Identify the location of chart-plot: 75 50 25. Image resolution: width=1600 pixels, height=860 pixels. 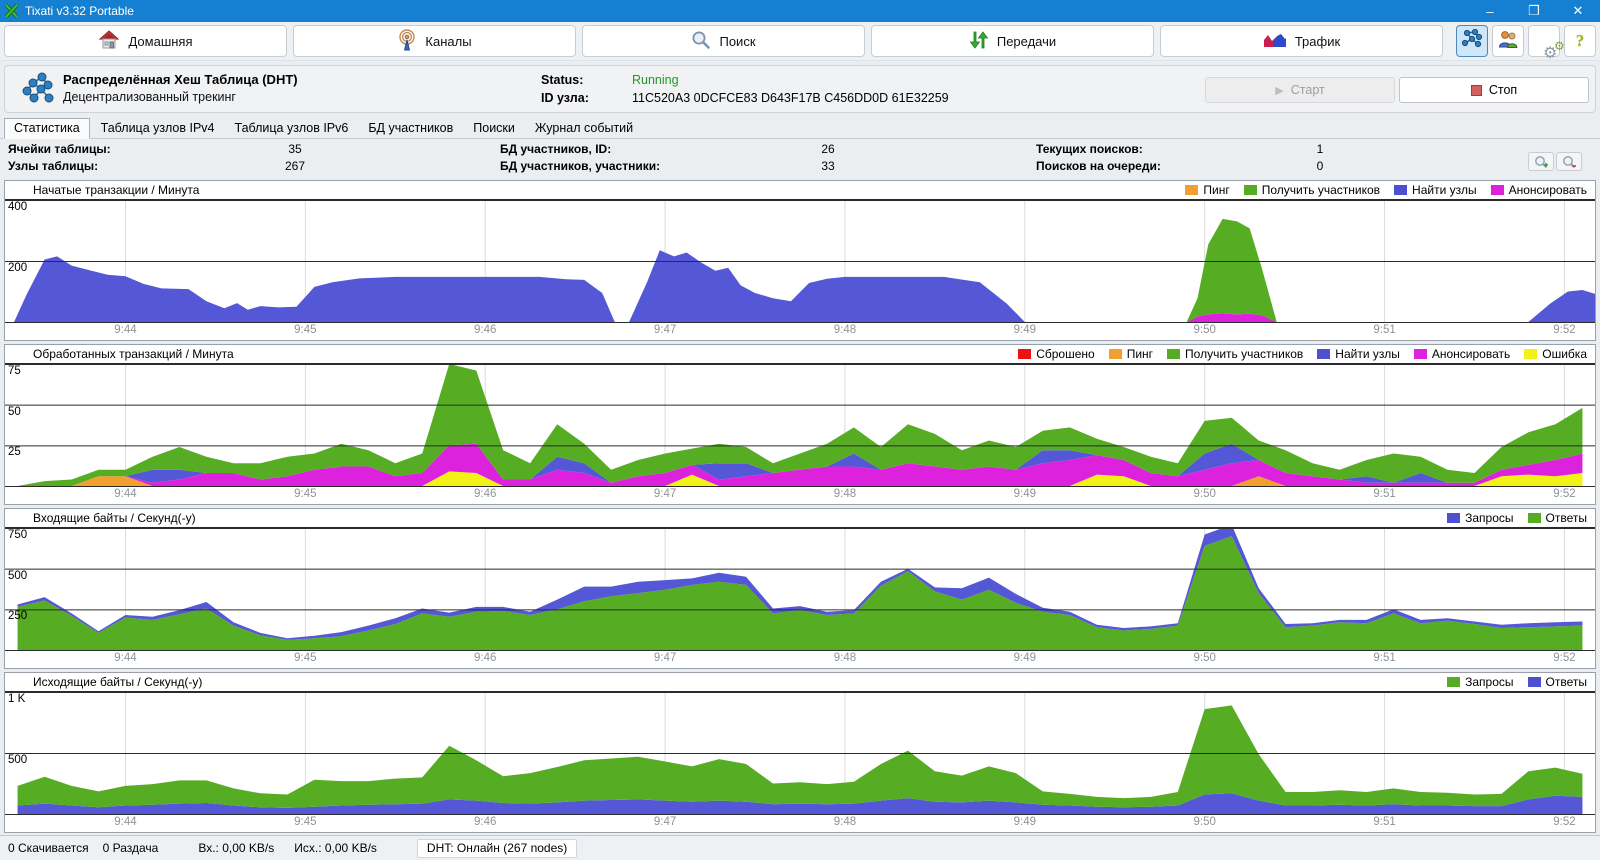
(800, 425).